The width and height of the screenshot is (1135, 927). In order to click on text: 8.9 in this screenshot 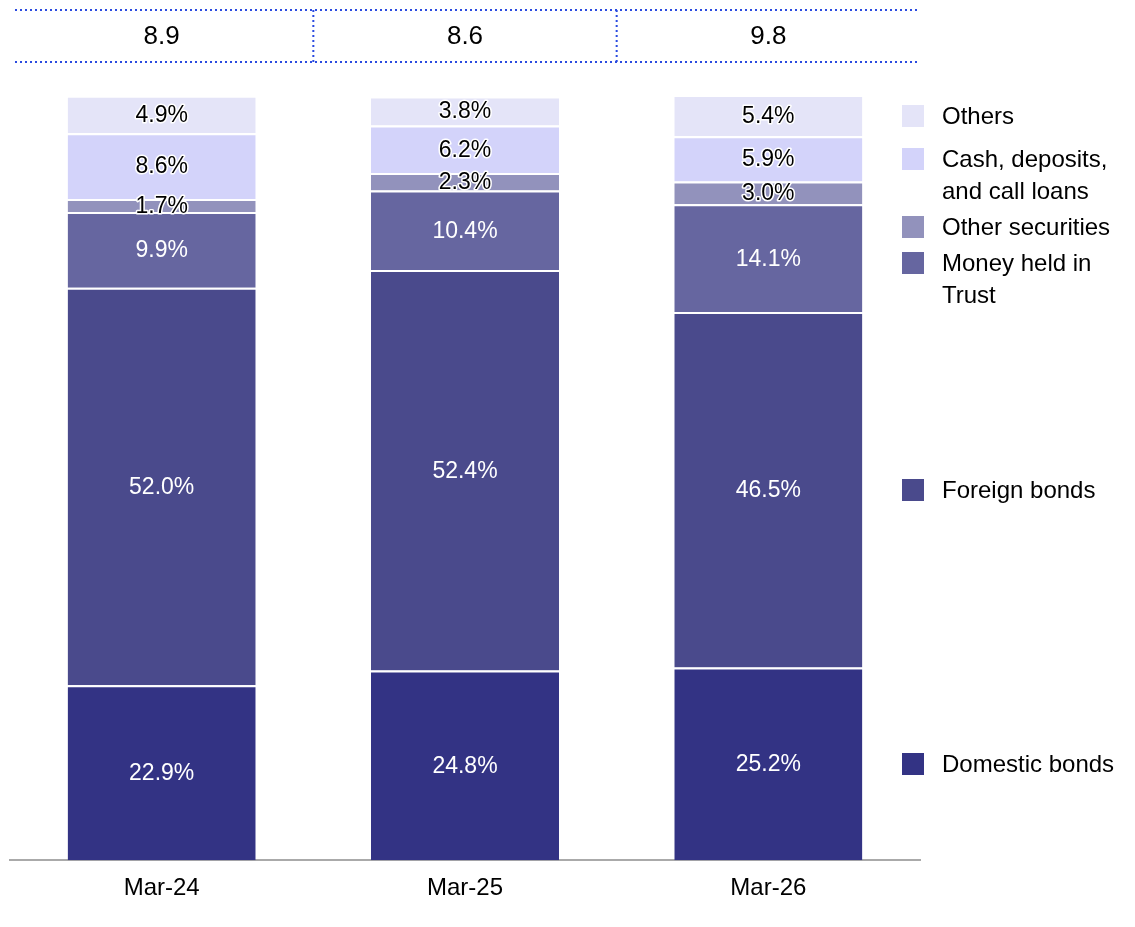, I will do `click(161, 35)`.